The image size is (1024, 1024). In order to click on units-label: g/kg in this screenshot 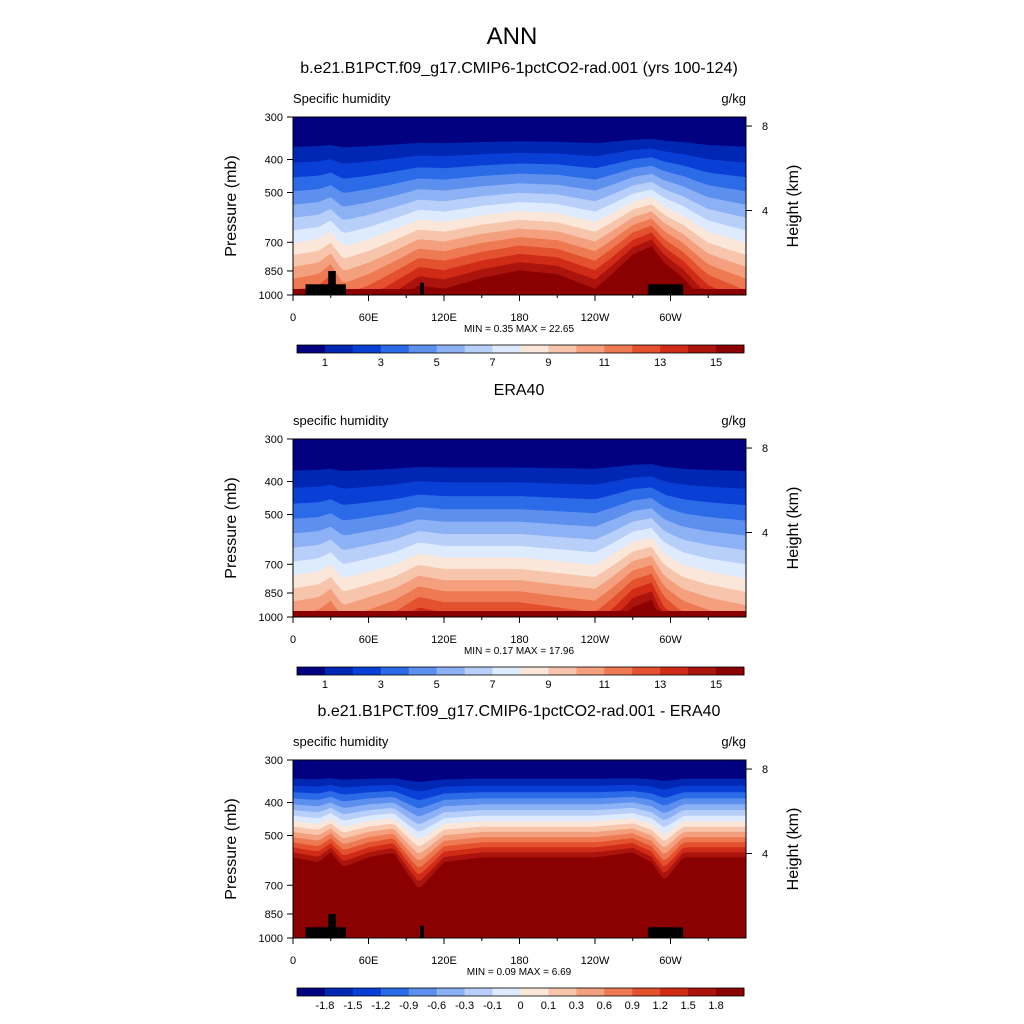, I will do `click(733, 420)`.